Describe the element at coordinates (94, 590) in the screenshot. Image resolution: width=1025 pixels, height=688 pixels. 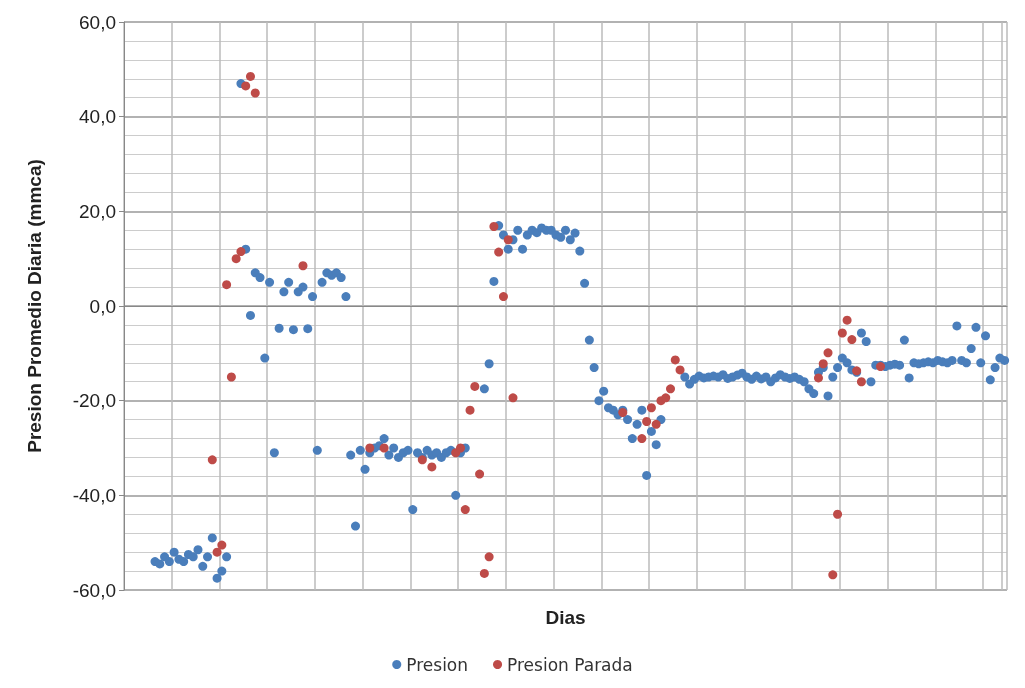
I see `y-tick-label: -60,0` at that location.